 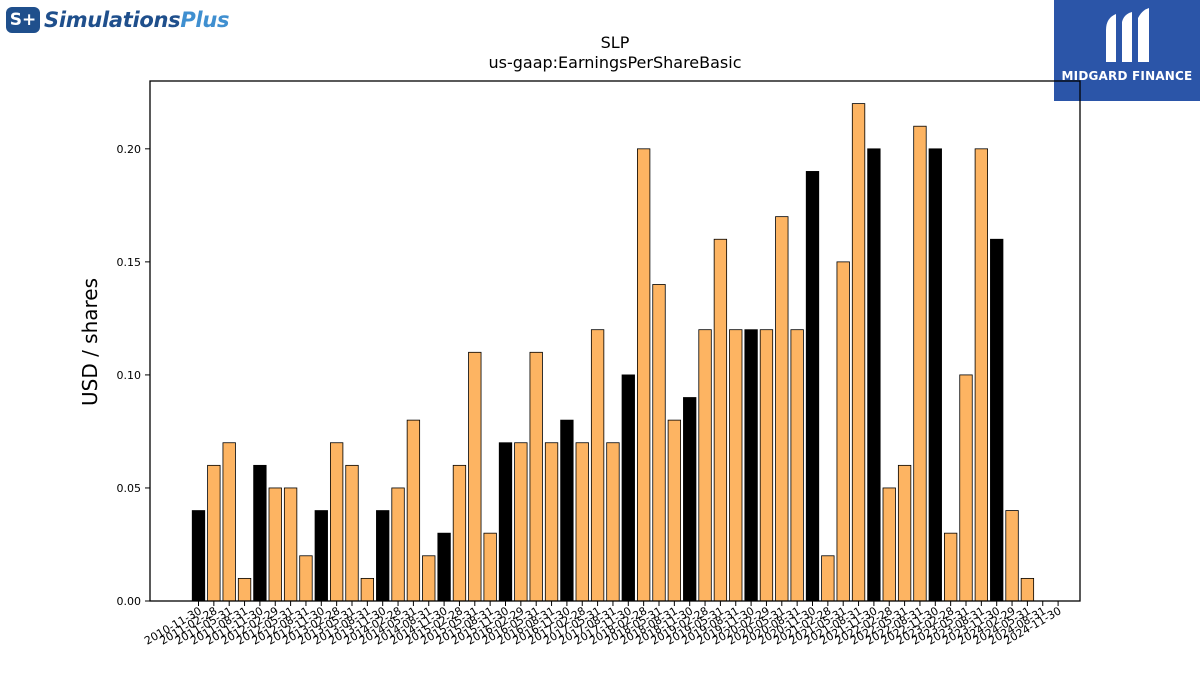 I want to click on y-tick-label: 0.15, so click(x=129, y=262).